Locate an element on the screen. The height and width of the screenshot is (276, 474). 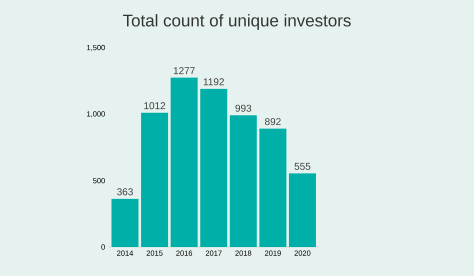
data-label: 993 is located at coordinates (243, 108).